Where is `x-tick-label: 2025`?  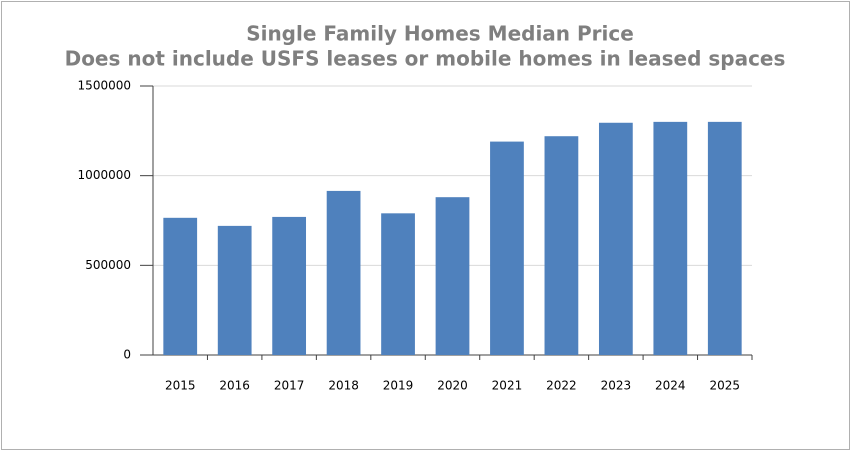
x-tick-label: 2025 is located at coordinates (724, 386).